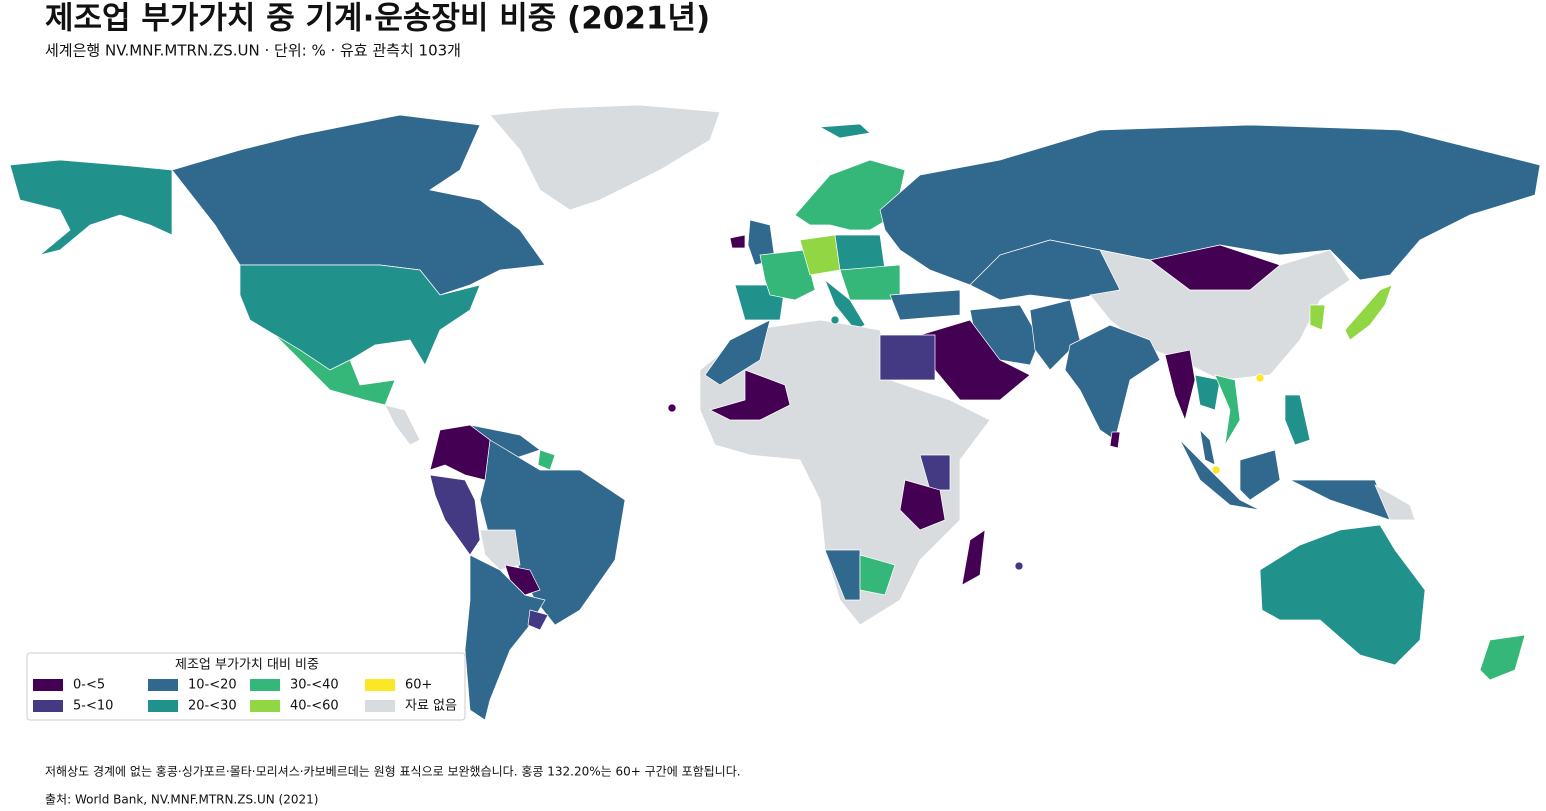  What do you see at coordinates (418, 685) in the screenshot?
I see `legend-label: 60+` at bounding box center [418, 685].